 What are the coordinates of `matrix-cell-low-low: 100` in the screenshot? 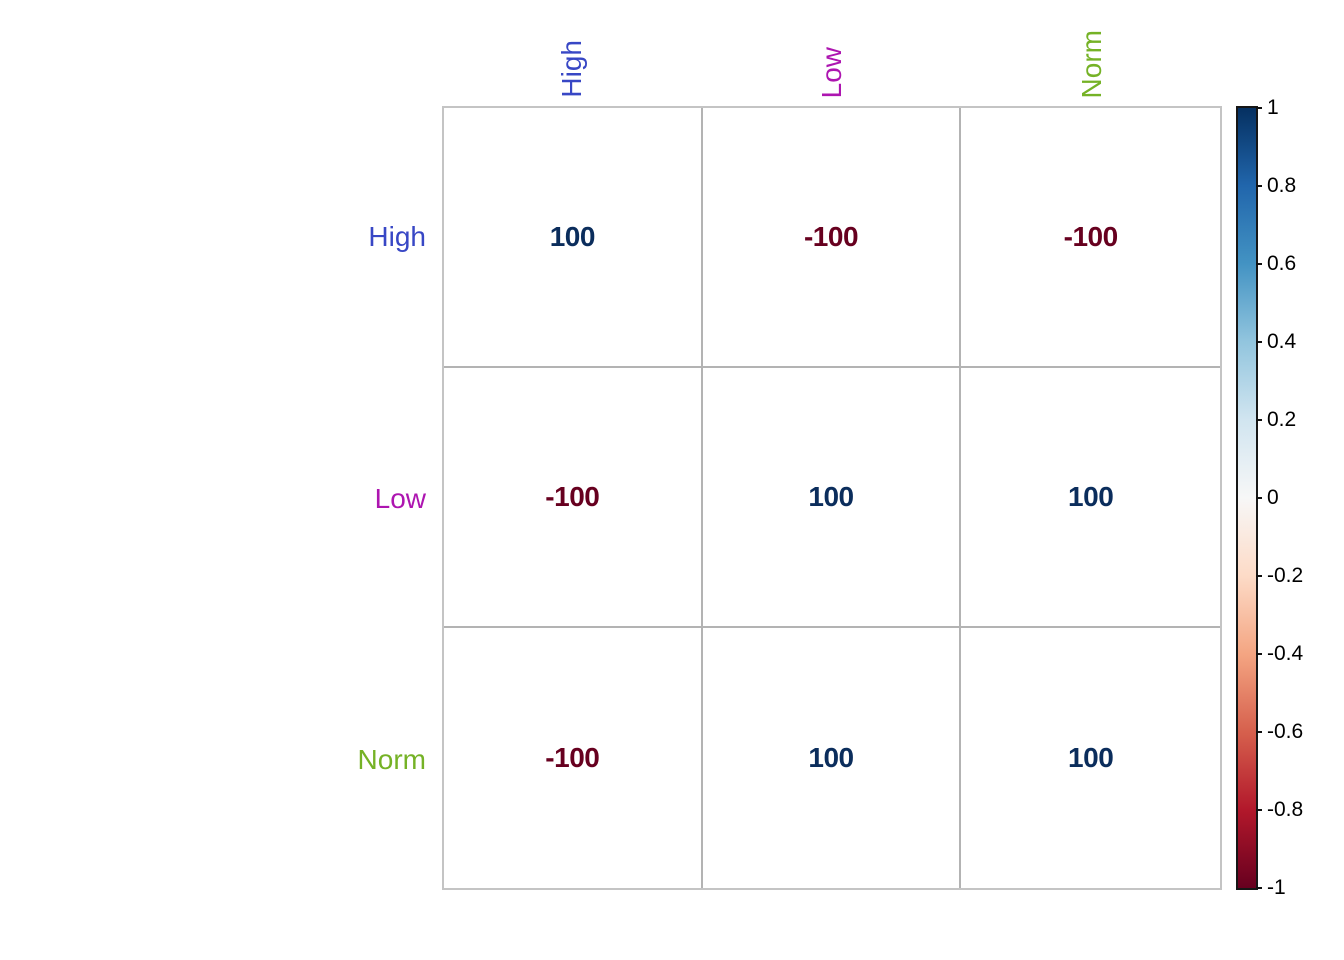 It's located at (832, 498).